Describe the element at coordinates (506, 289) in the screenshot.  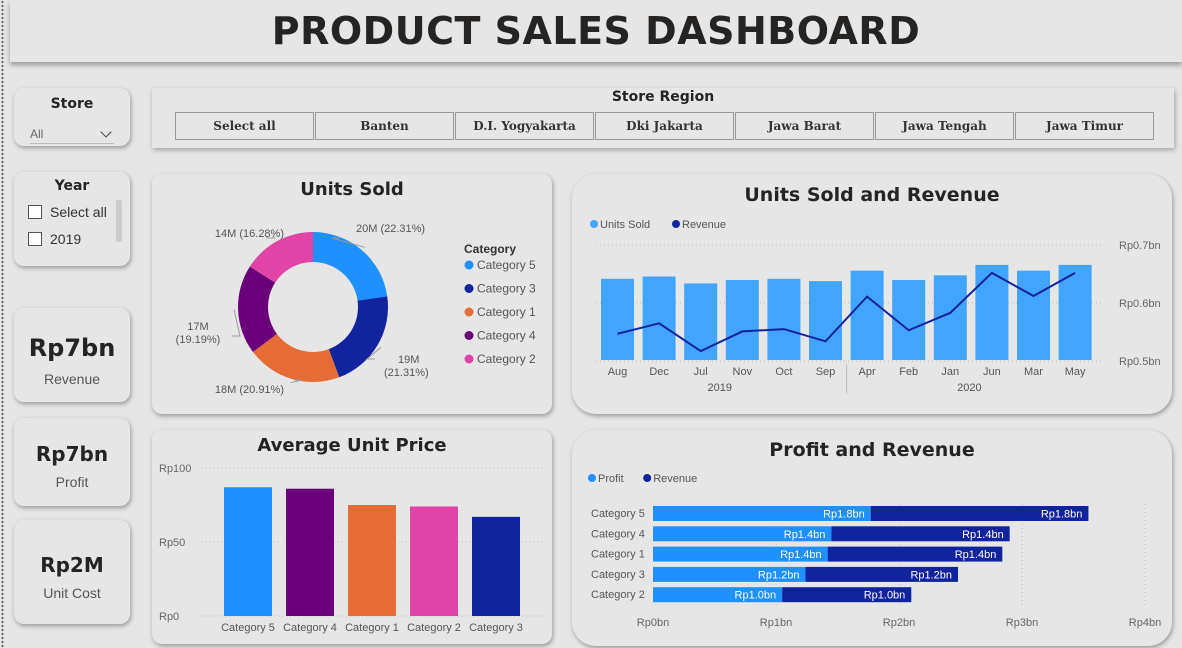
I see `legend-label-category-3: Category 3` at that location.